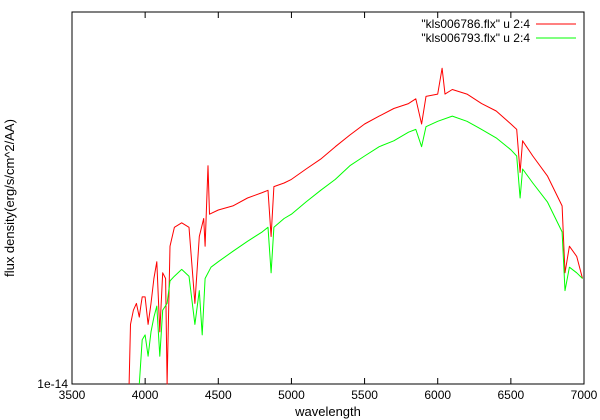  What do you see at coordinates (584, 395) in the screenshot?
I see `x-tick-label: 7000` at bounding box center [584, 395].